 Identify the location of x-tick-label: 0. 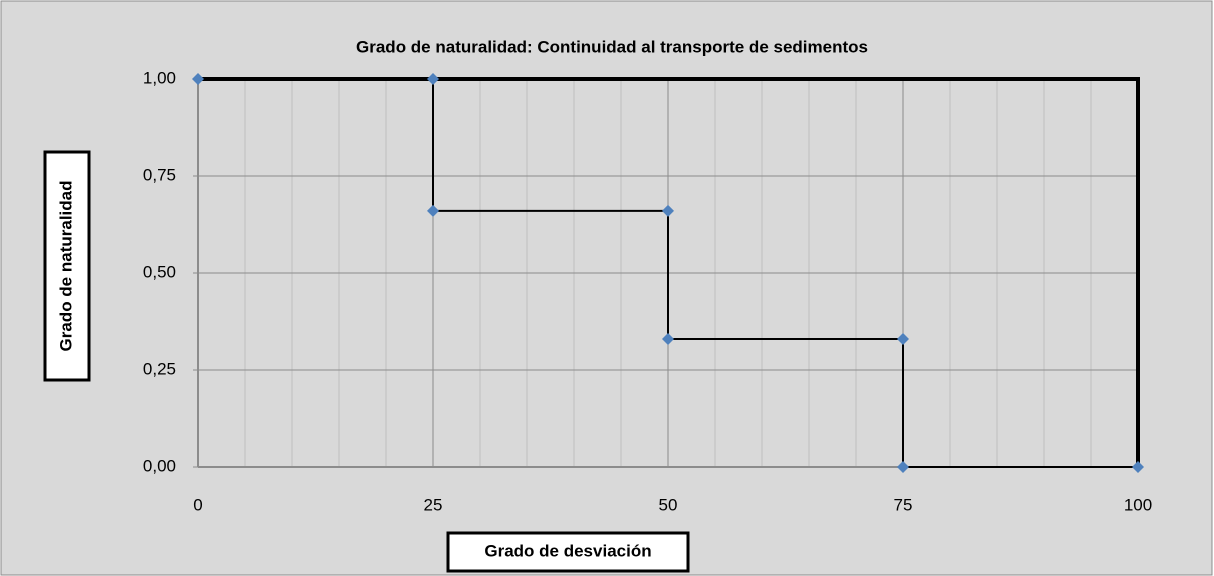
(197, 504).